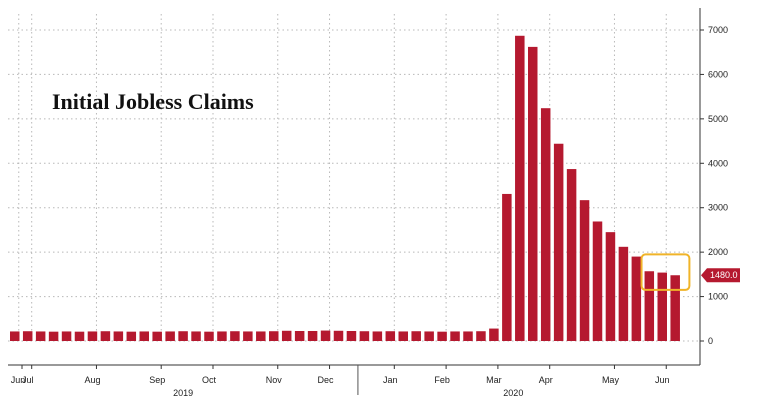  I want to click on y-tick-label: 0, so click(710, 341).